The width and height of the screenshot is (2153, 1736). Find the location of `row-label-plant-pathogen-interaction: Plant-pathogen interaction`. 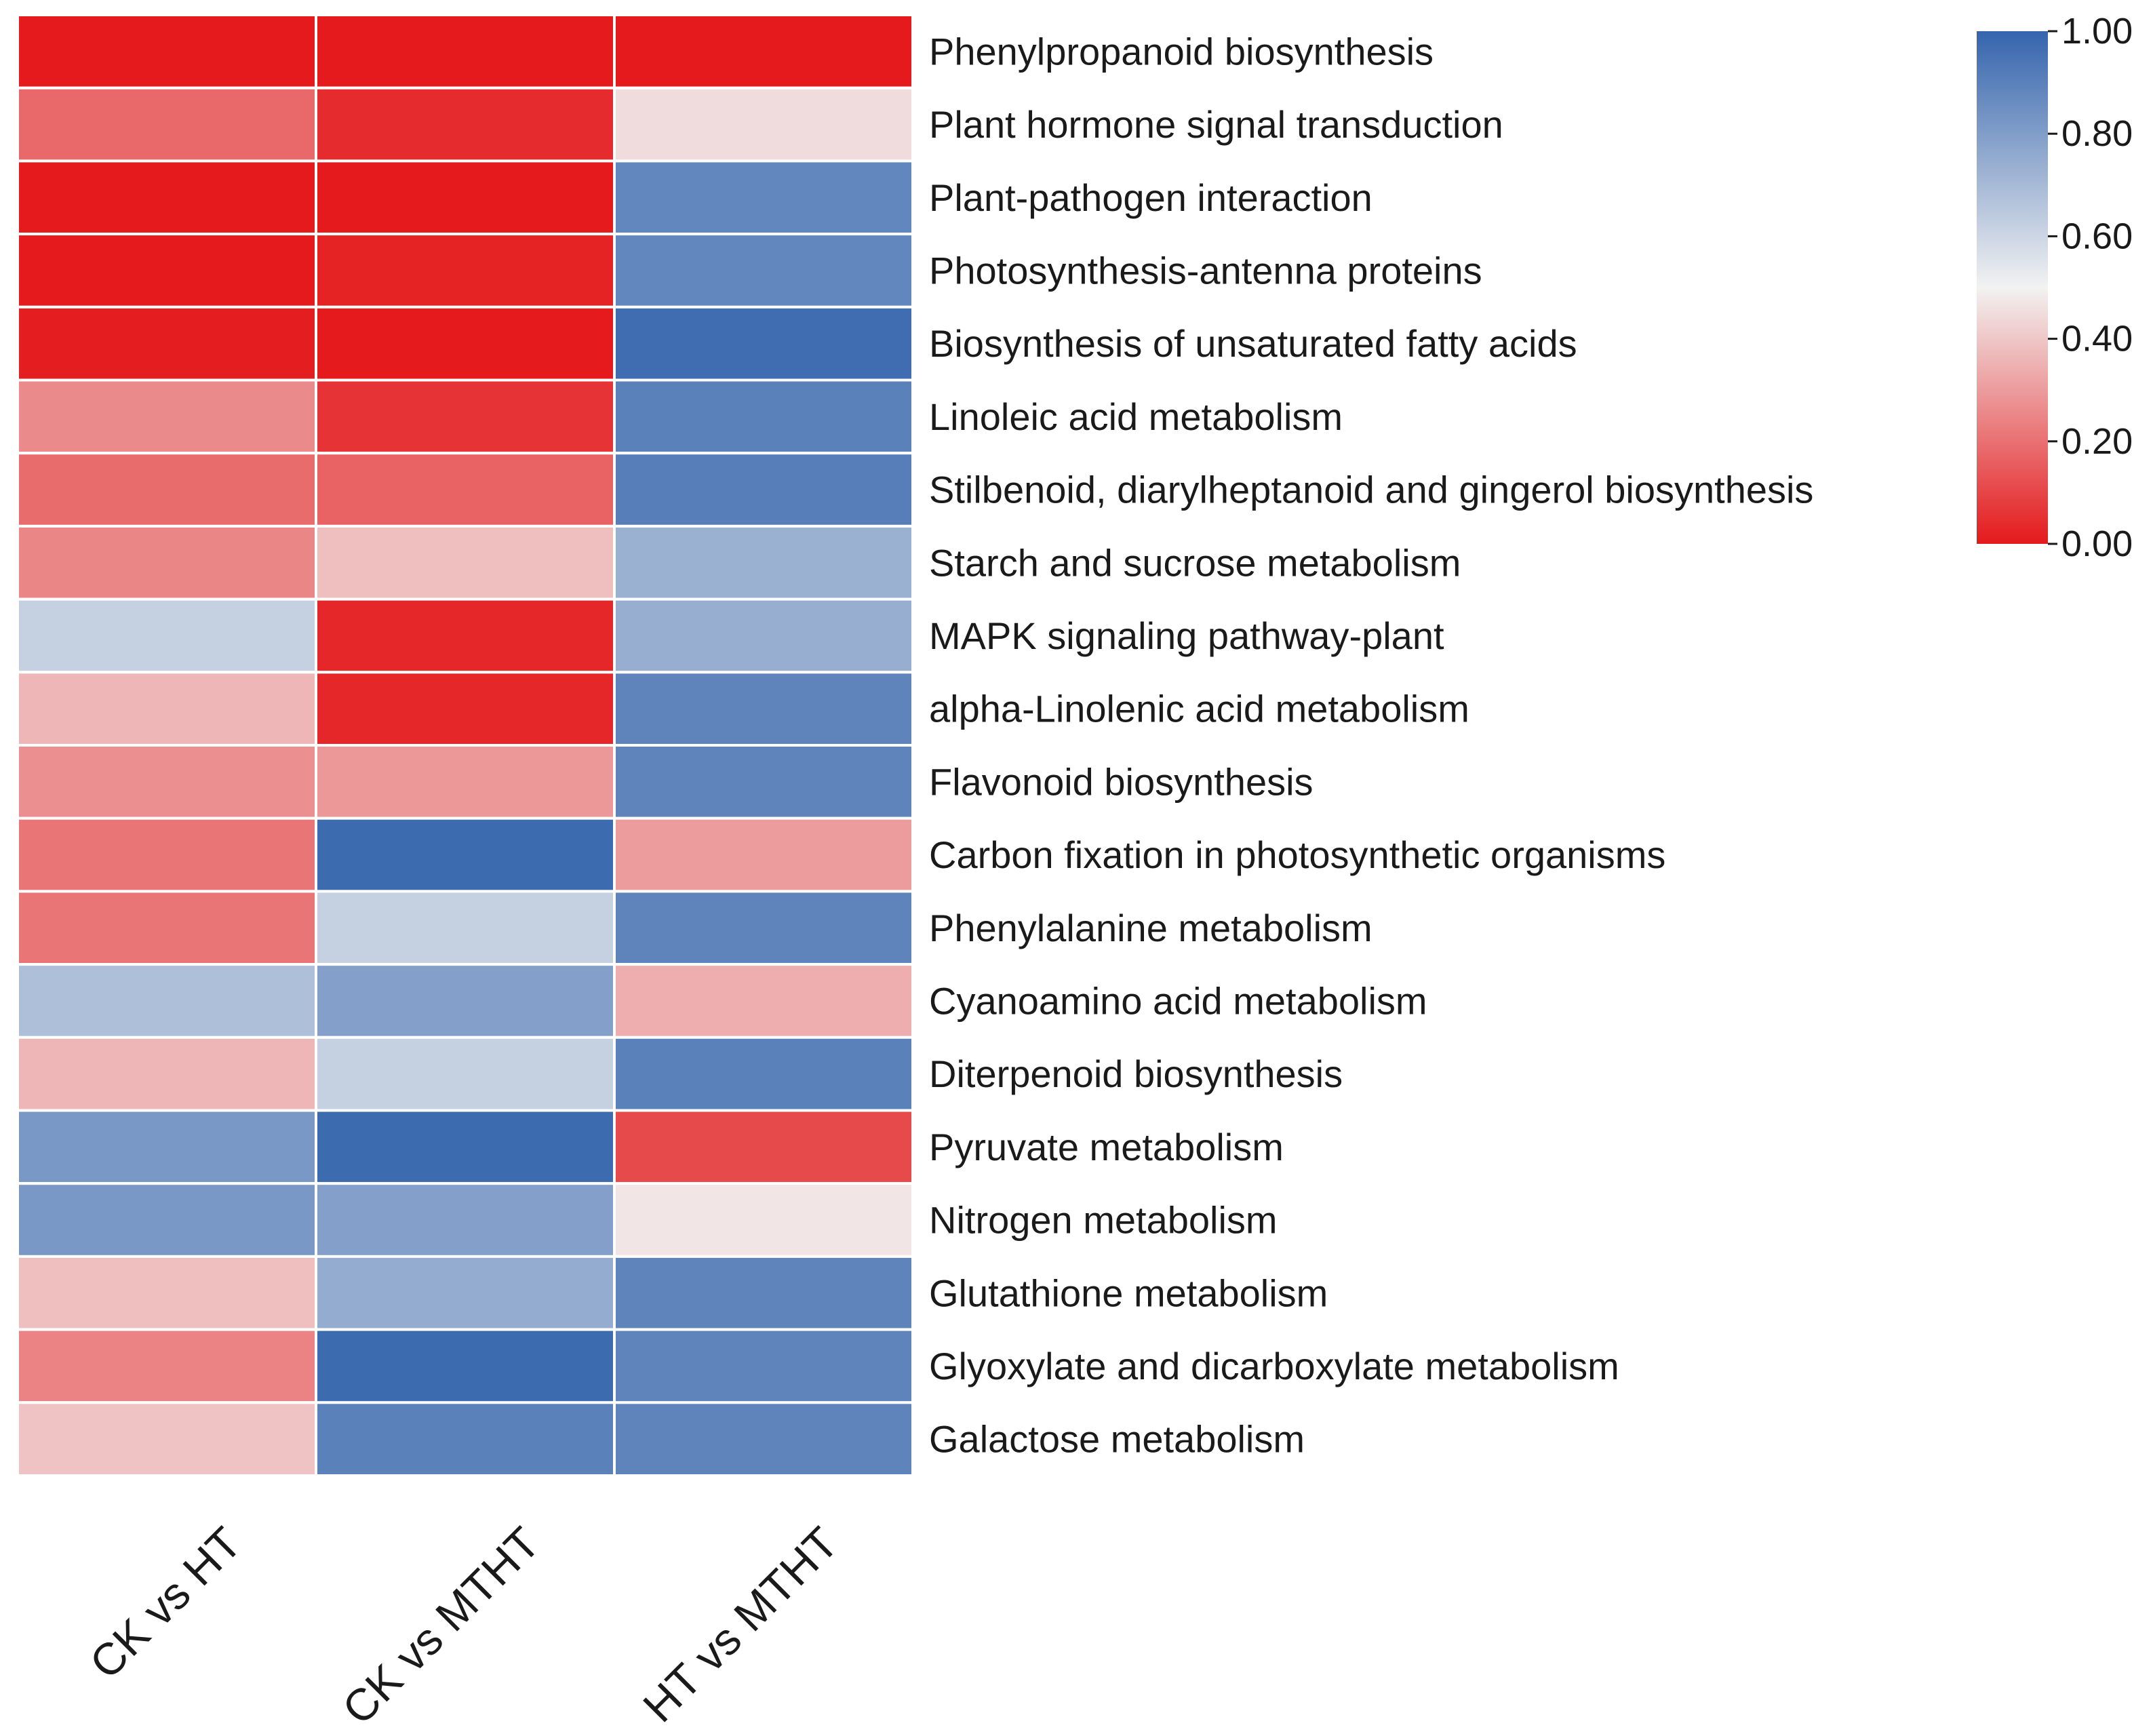

row-label-plant-pathogen-interaction: Plant-pathogen interaction is located at coordinates (1150, 197).